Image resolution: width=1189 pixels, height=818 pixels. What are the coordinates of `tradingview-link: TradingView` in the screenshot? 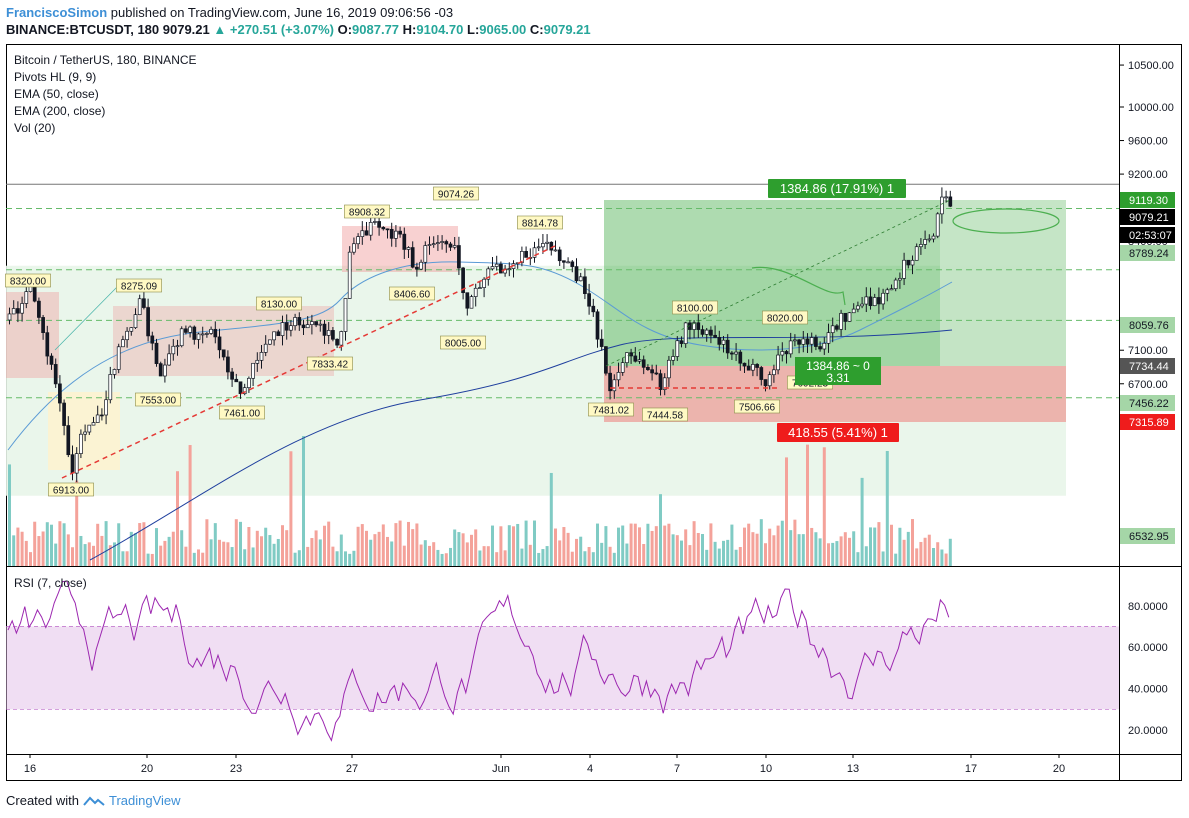 It's located at (144, 800).